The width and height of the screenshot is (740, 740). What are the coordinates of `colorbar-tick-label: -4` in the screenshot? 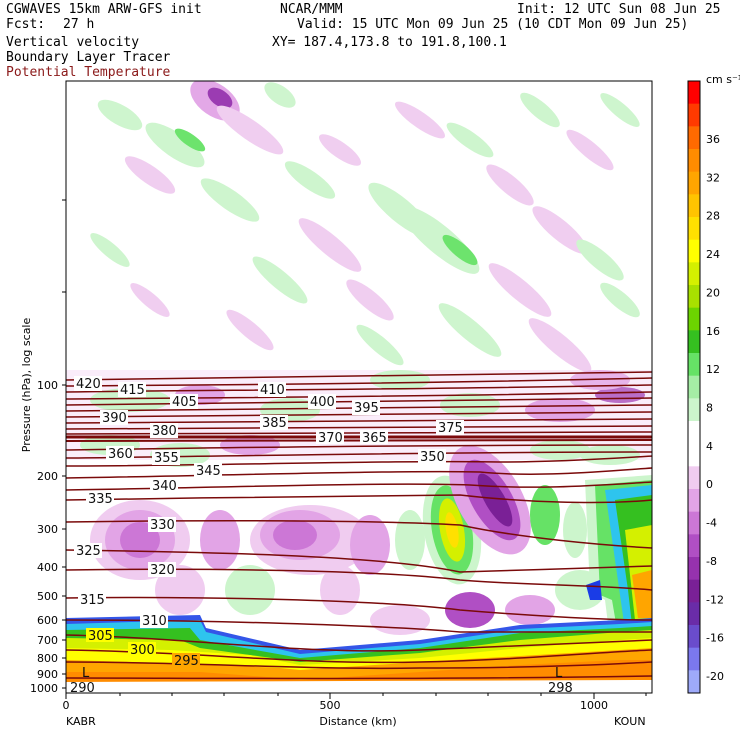 It's located at (711, 523).